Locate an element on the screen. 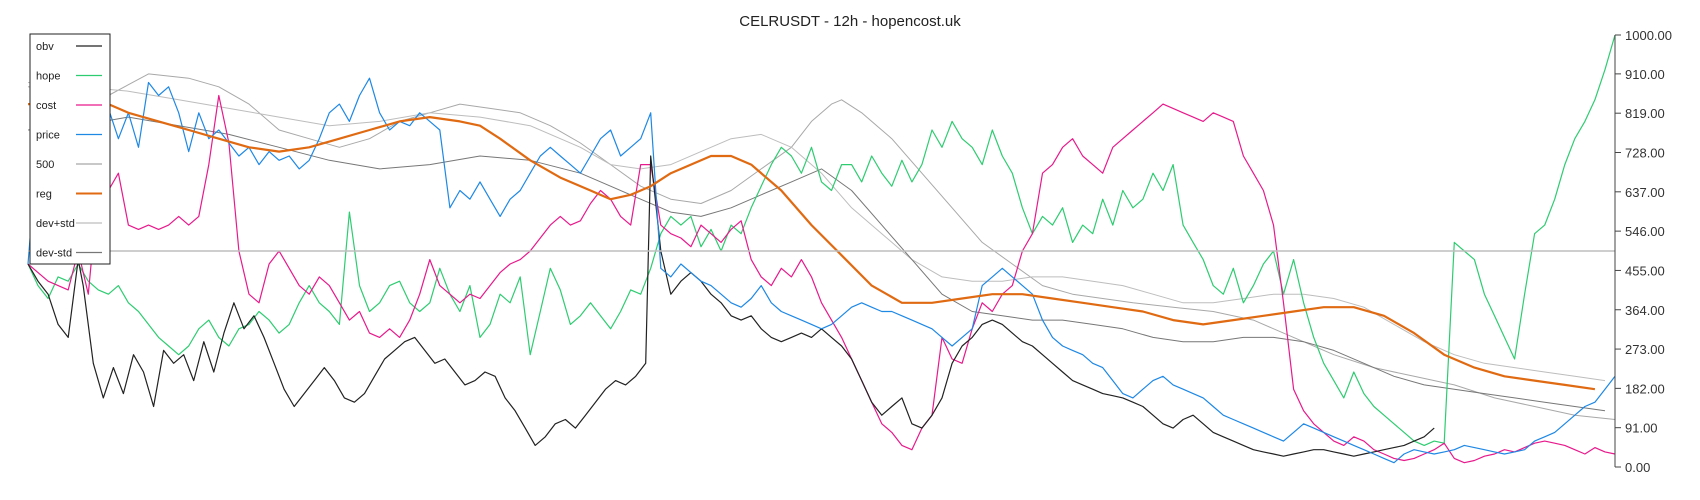 Image resolution: width=1700 pixels, height=500 pixels. y-tick-label: 364.00 is located at coordinates (1645, 310).